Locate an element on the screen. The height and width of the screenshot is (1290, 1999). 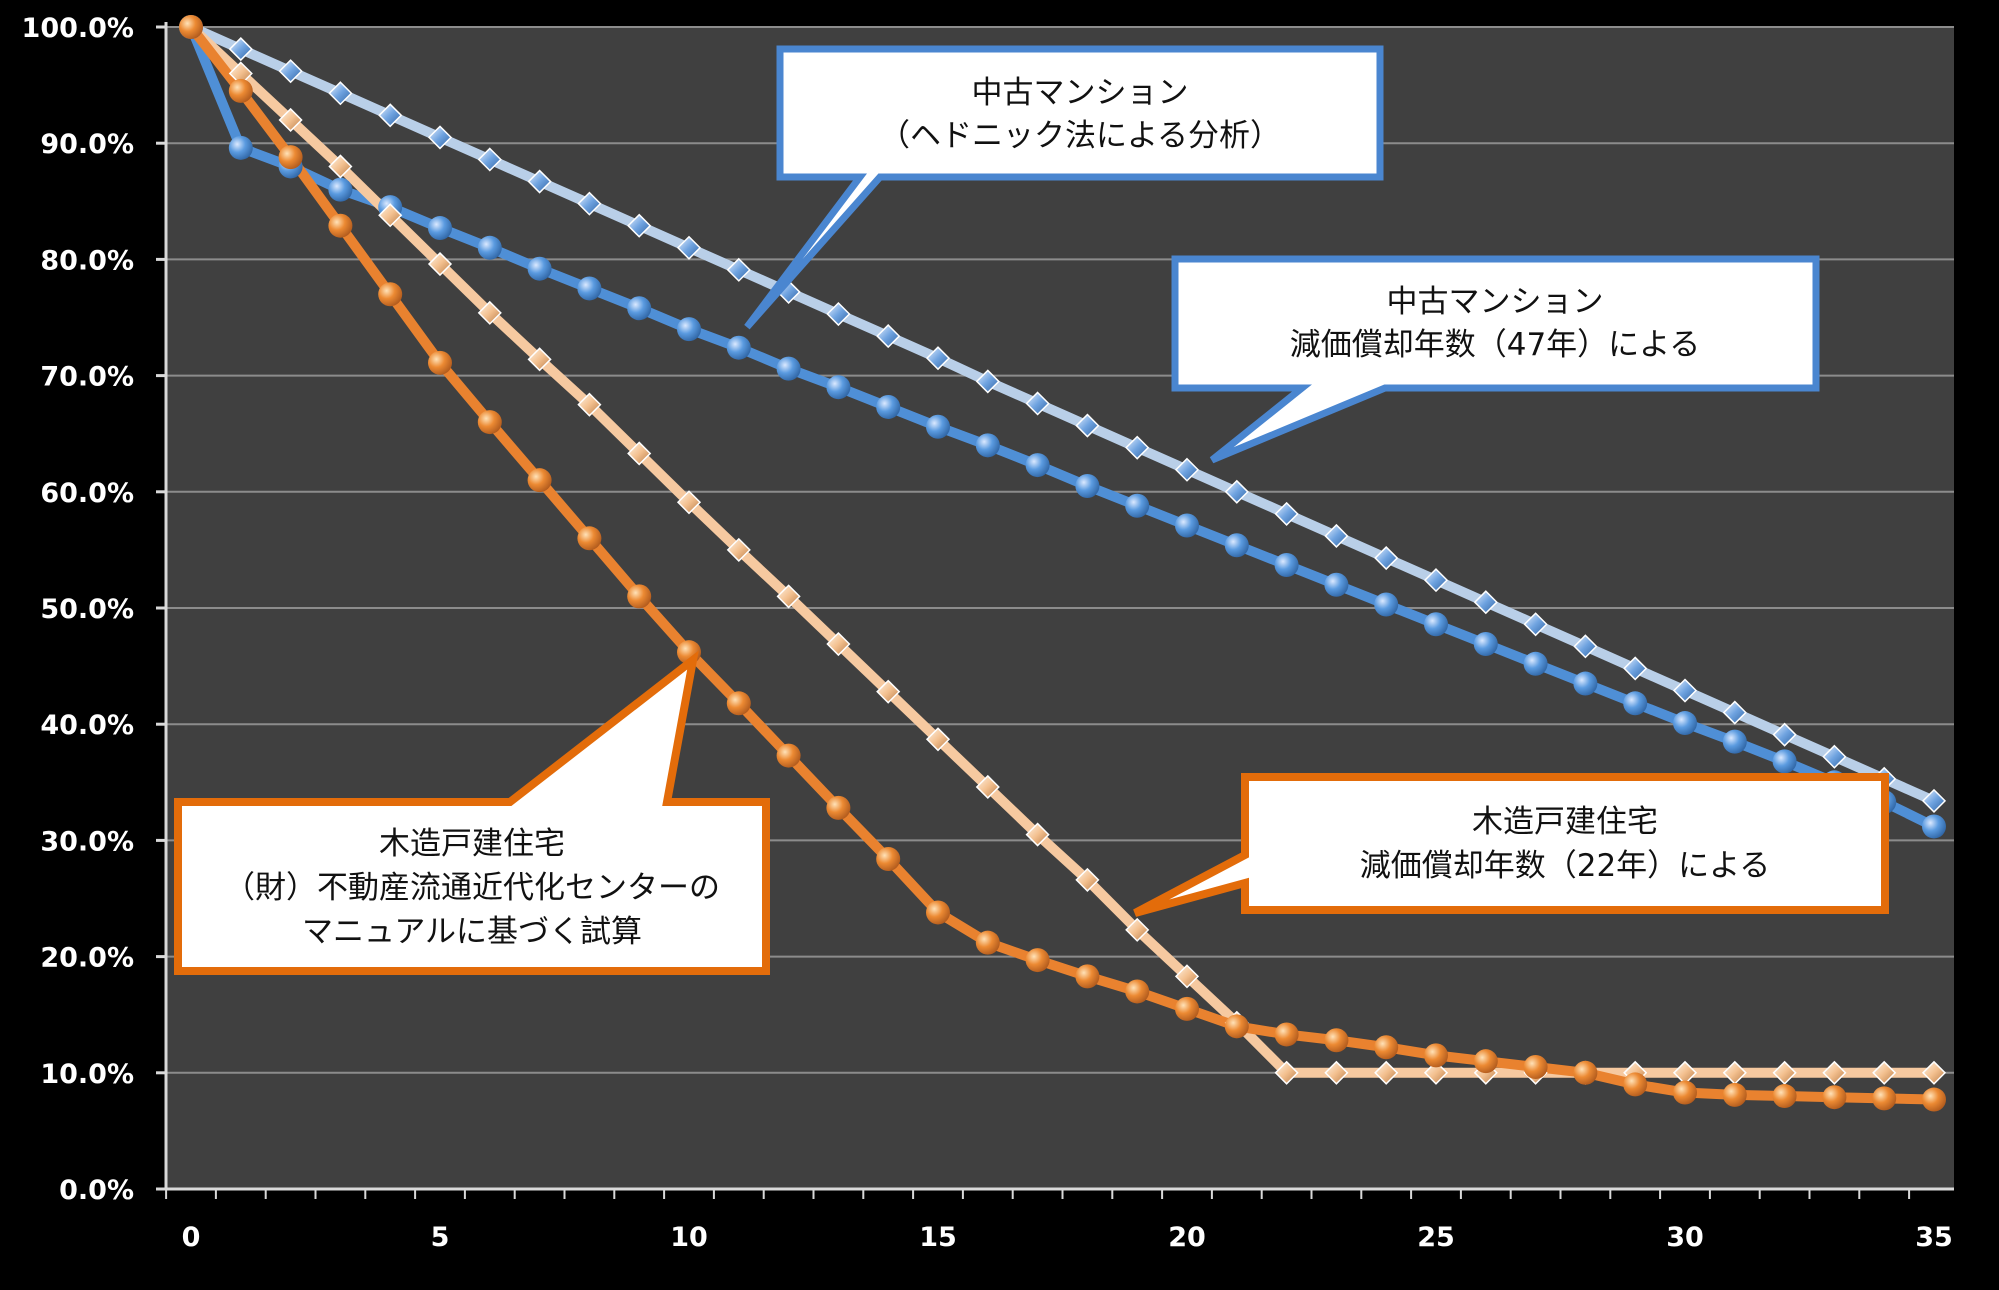
y-tick-label: 90.0% is located at coordinates (87, 144).